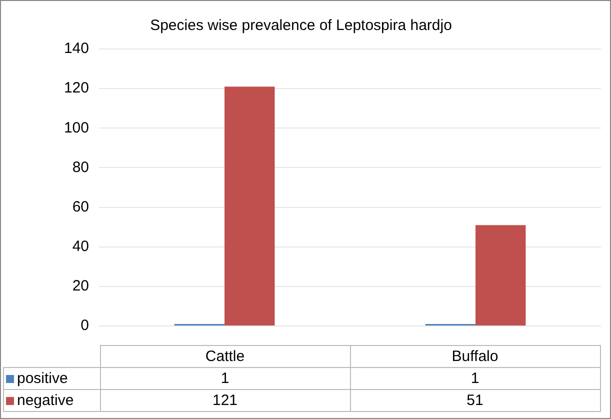 Image resolution: width=611 pixels, height=419 pixels. I want to click on y-tick-label: 20, so click(80, 286).